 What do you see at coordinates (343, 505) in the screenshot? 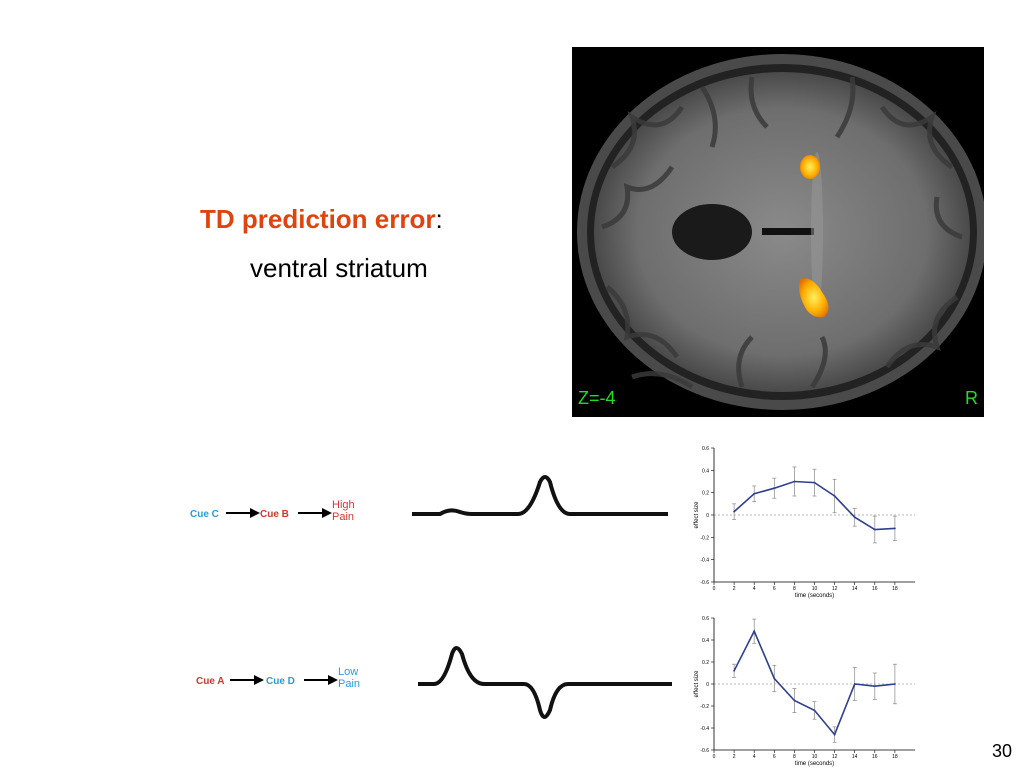
I see `outcome-line: High` at bounding box center [343, 505].